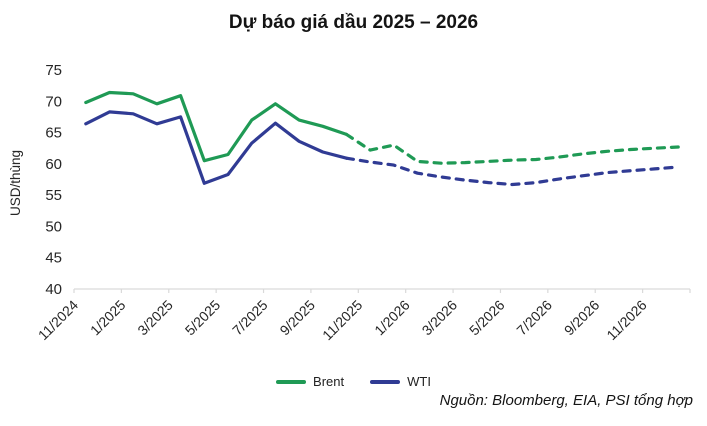 This screenshot has height=426, width=707. Describe the element at coordinates (419, 381) in the screenshot. I see `legend-label-wti: WTI` at that location.